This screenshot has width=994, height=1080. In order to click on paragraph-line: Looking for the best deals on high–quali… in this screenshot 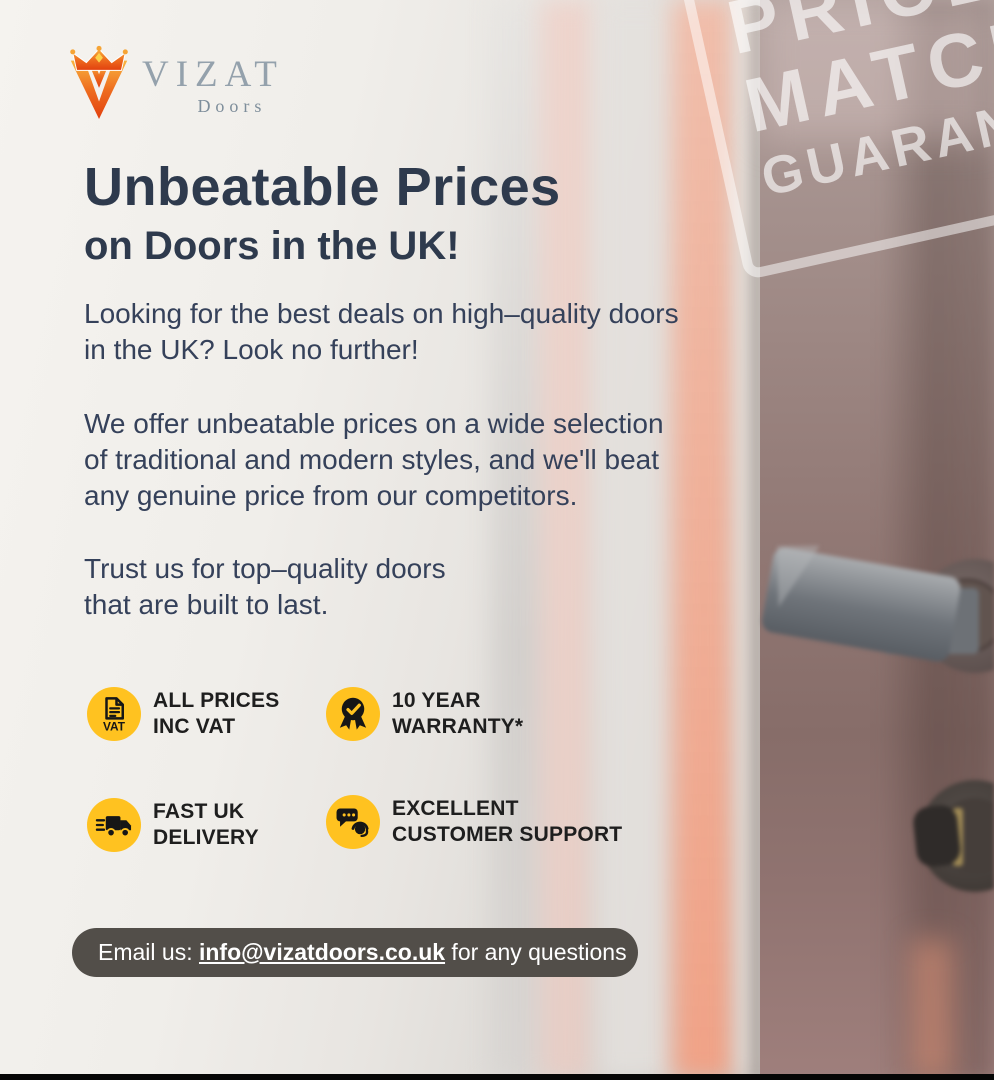, I will do `click(381, 313)`.